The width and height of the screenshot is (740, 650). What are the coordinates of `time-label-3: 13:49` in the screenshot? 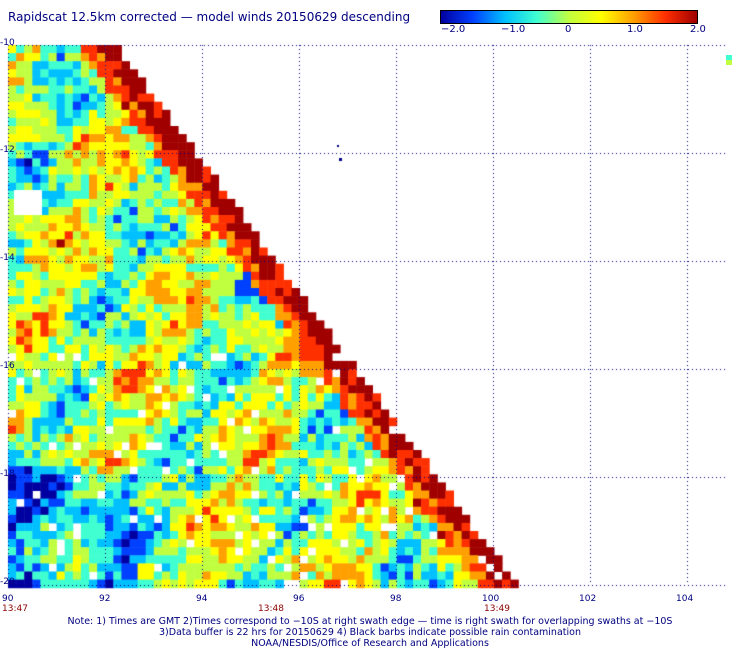 It's located at (497, 609).